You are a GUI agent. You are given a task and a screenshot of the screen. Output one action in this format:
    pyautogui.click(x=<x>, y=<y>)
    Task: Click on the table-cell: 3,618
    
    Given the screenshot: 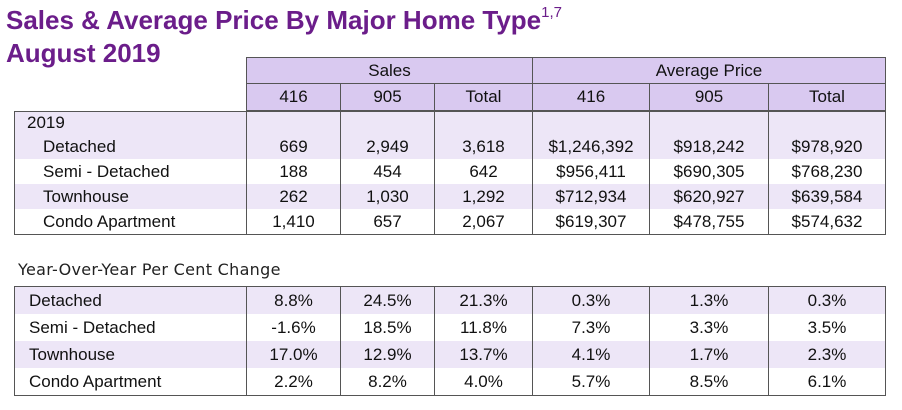 What is the action you would take?
    pyautogui.click(x=483, y=146)
    